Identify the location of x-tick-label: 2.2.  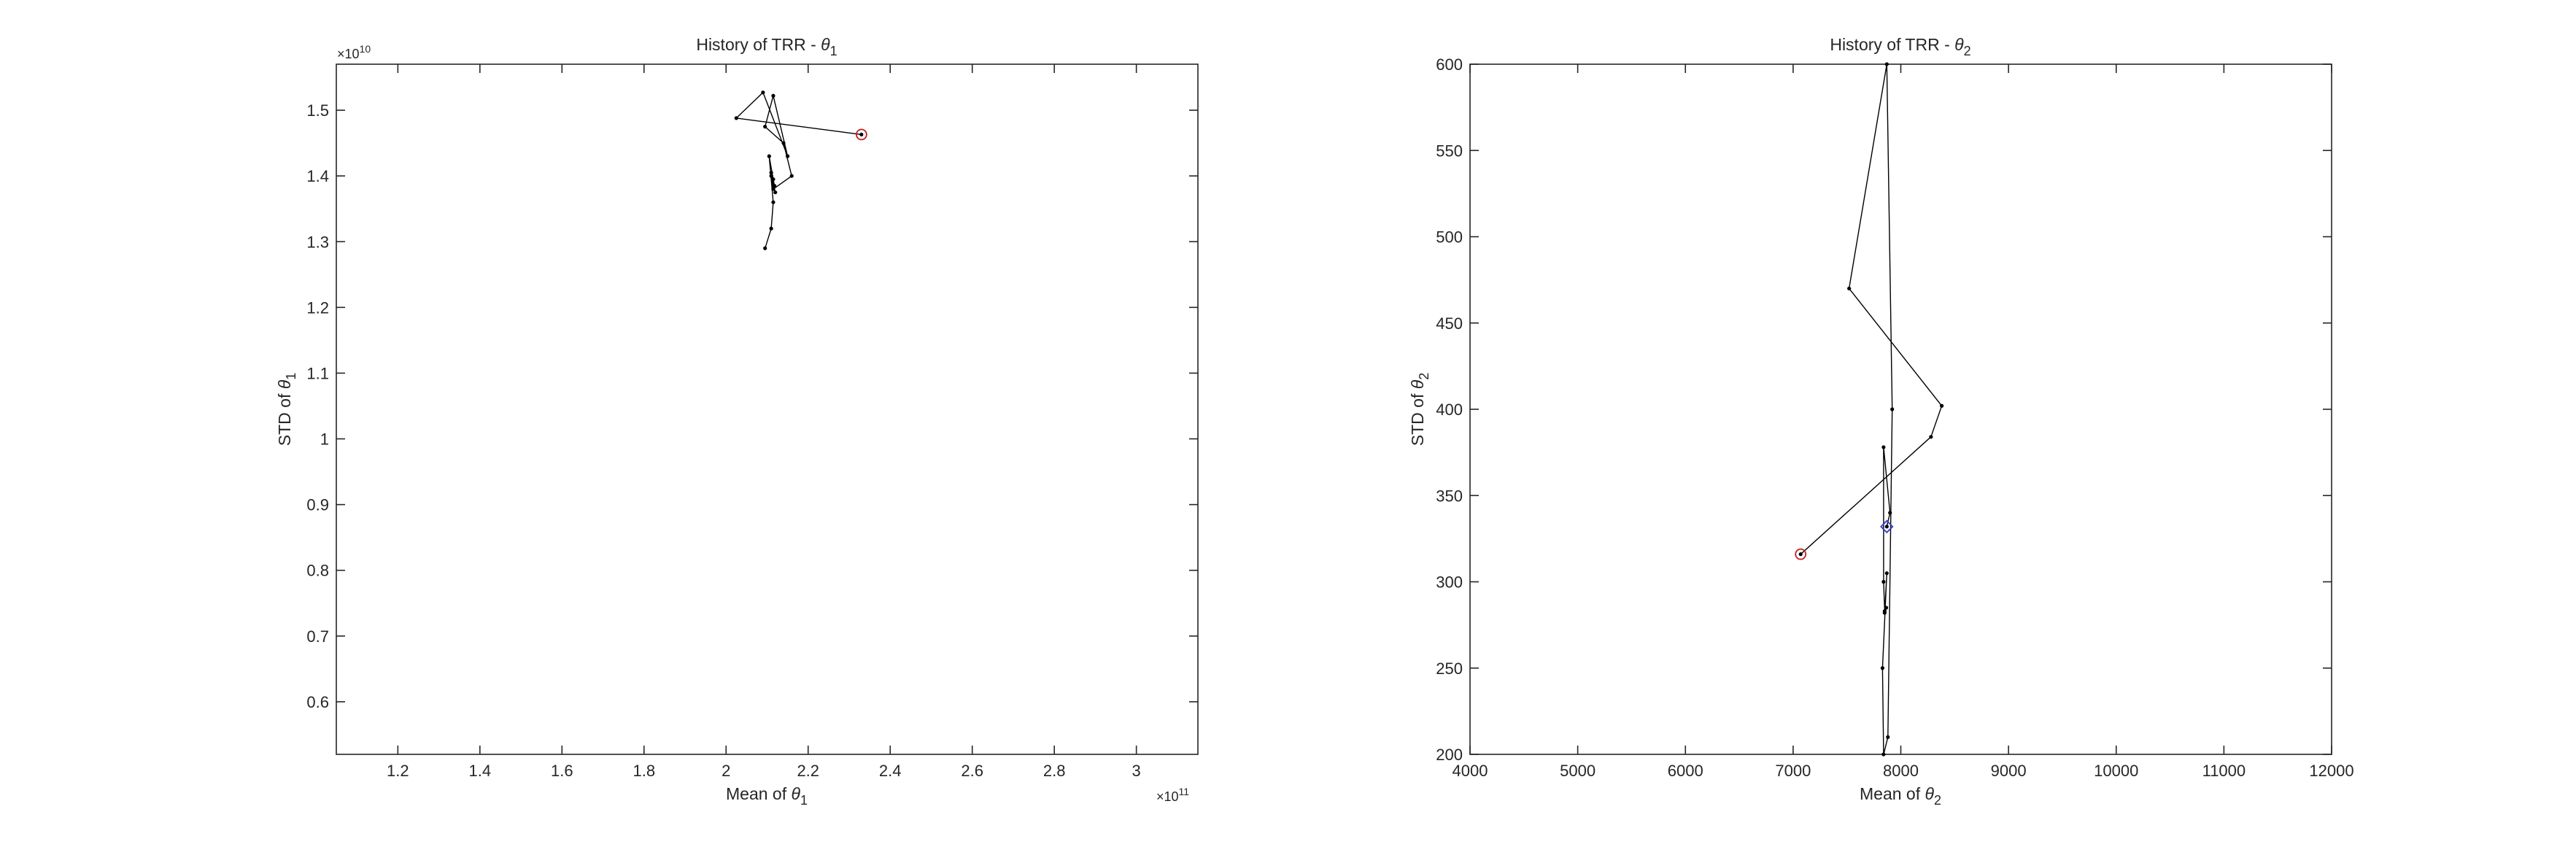
(808, 771).